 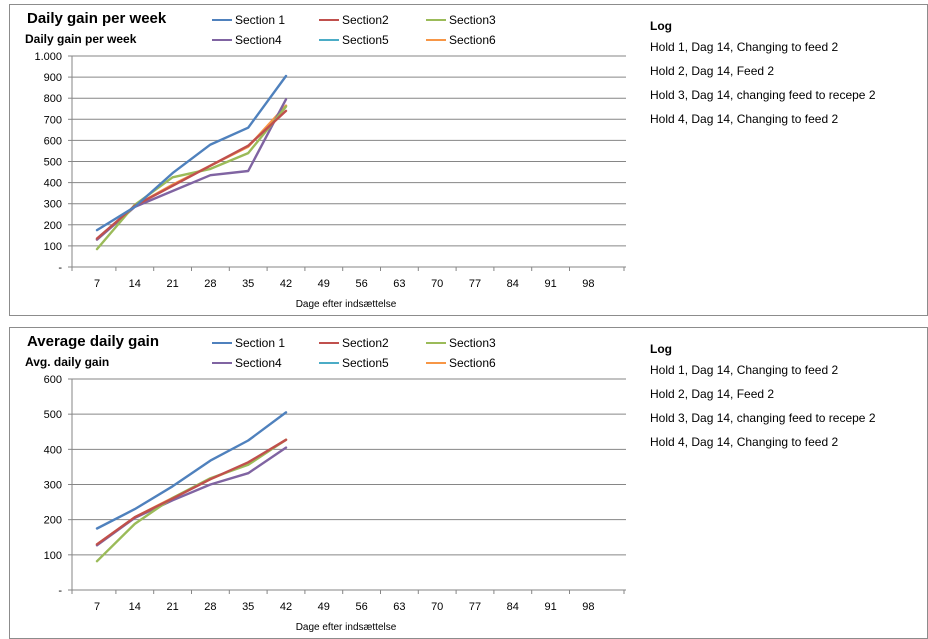 I want to click on x-tick-label: 77, so click(x=475, y=607).